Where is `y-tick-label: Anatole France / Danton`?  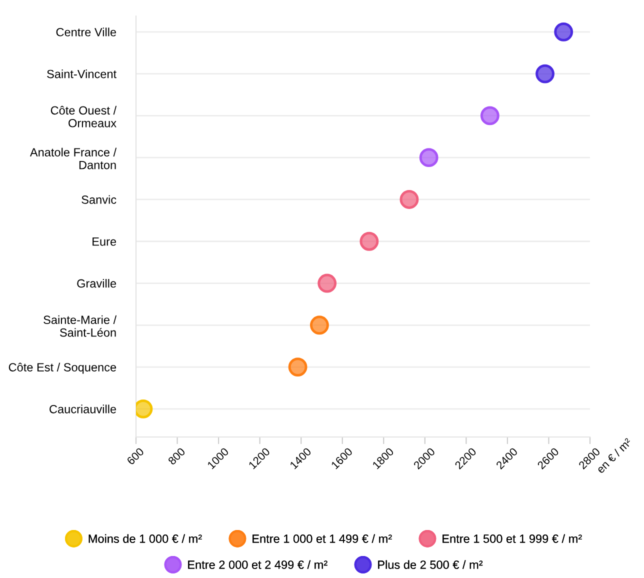
y-tick-label: Anatole France / Danton is located at coordinates (73, 159).